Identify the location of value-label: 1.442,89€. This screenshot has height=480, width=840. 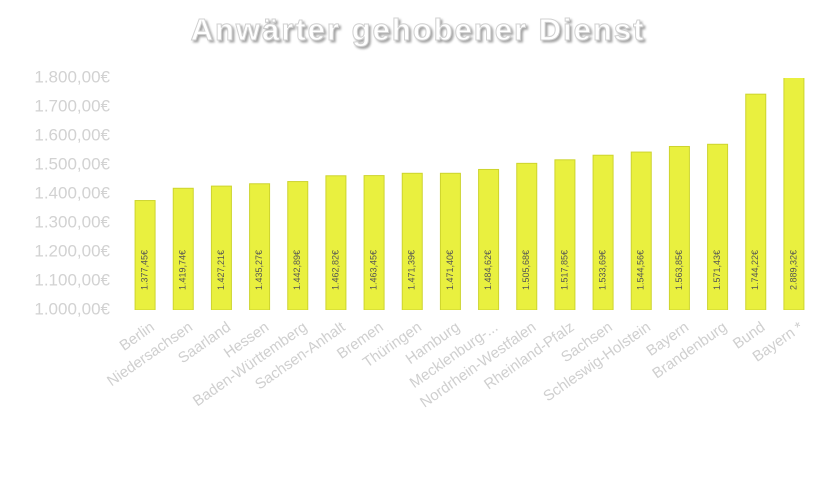
(297, 270).